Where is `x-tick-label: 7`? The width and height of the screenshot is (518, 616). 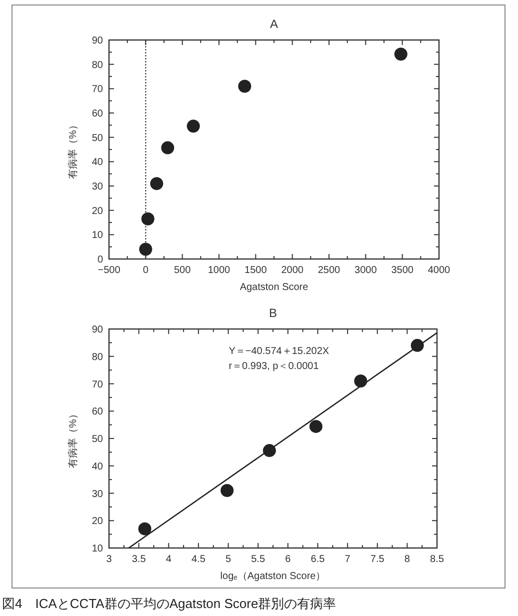
x-tick-label: 7 is located at coordinates (347, 559).